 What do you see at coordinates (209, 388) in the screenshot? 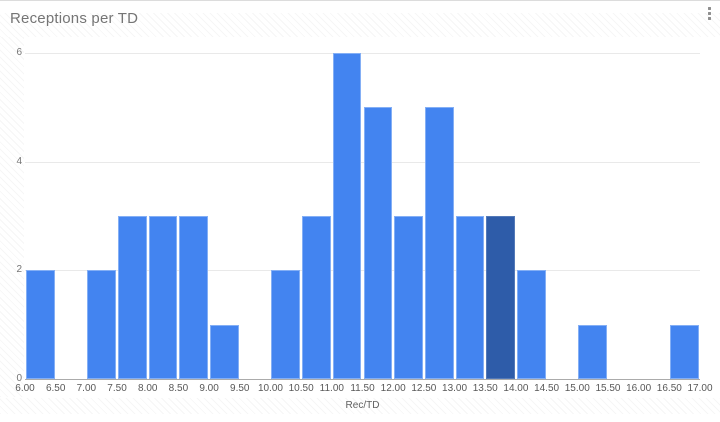
I see `x-tick-label: 9.00` at bounding box center [209, 388].